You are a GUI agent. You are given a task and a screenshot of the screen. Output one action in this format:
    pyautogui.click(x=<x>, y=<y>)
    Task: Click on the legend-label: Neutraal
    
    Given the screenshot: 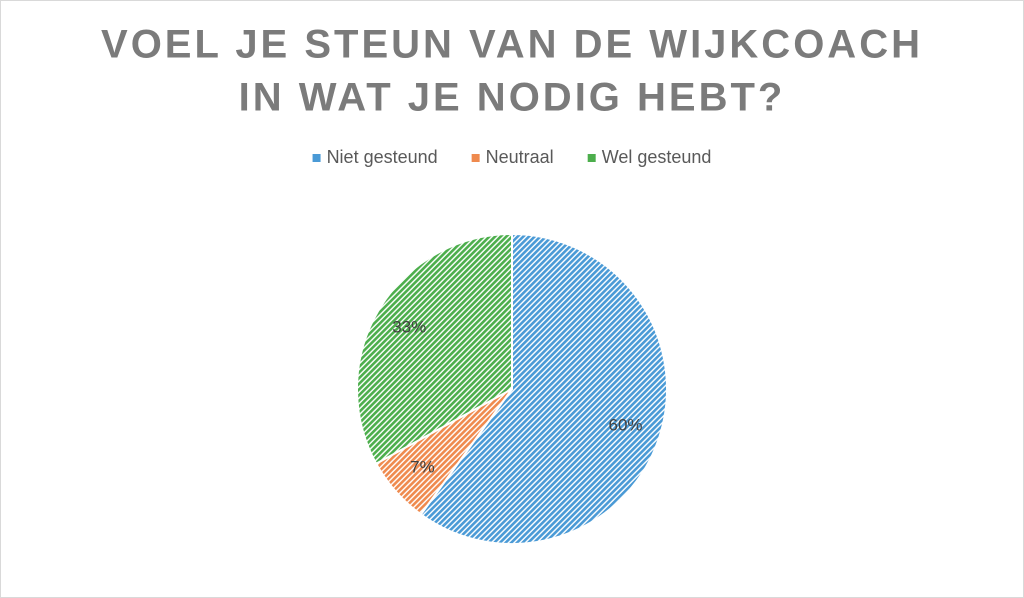 What is the action you would take?
    pyautogui.click(x=520, y=157)
    